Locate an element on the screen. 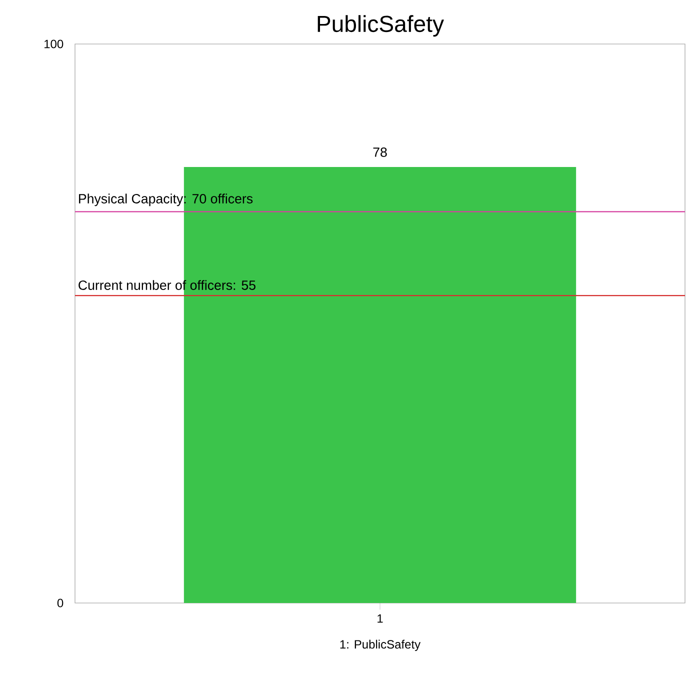 This screenshot has height=684, width=698. chart-title: PublicSafety is located at coordinates (381, 26).